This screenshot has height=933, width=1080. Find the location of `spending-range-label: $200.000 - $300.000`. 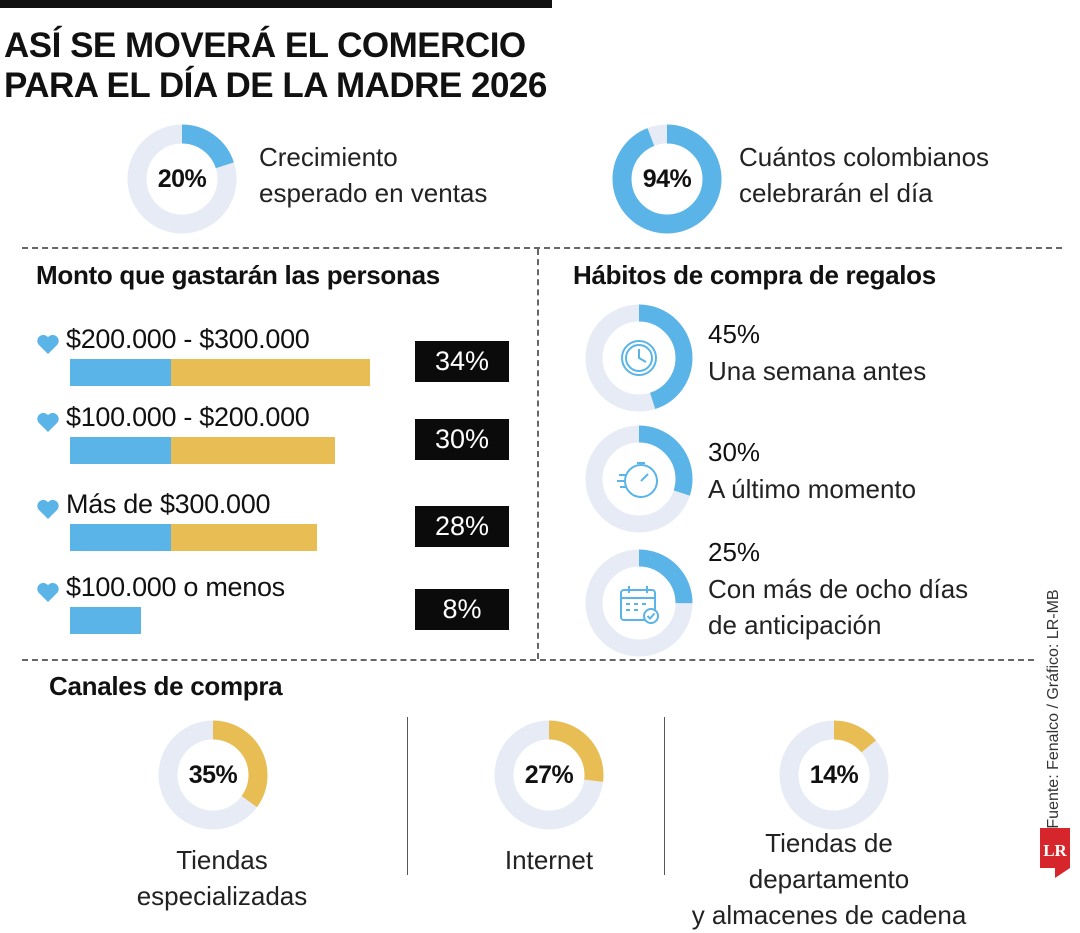

spending-range-label: $200.000 - $300.000 is located at coordinates (188, 339).